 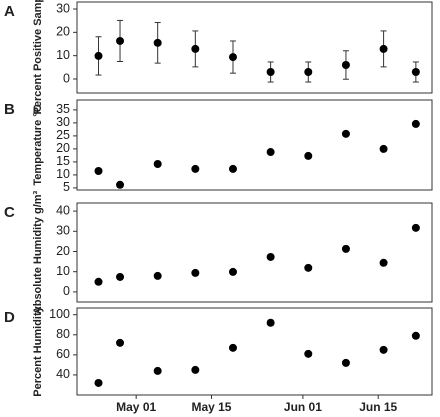 I want to click on panel-label: A, so click(x=9, y=11).